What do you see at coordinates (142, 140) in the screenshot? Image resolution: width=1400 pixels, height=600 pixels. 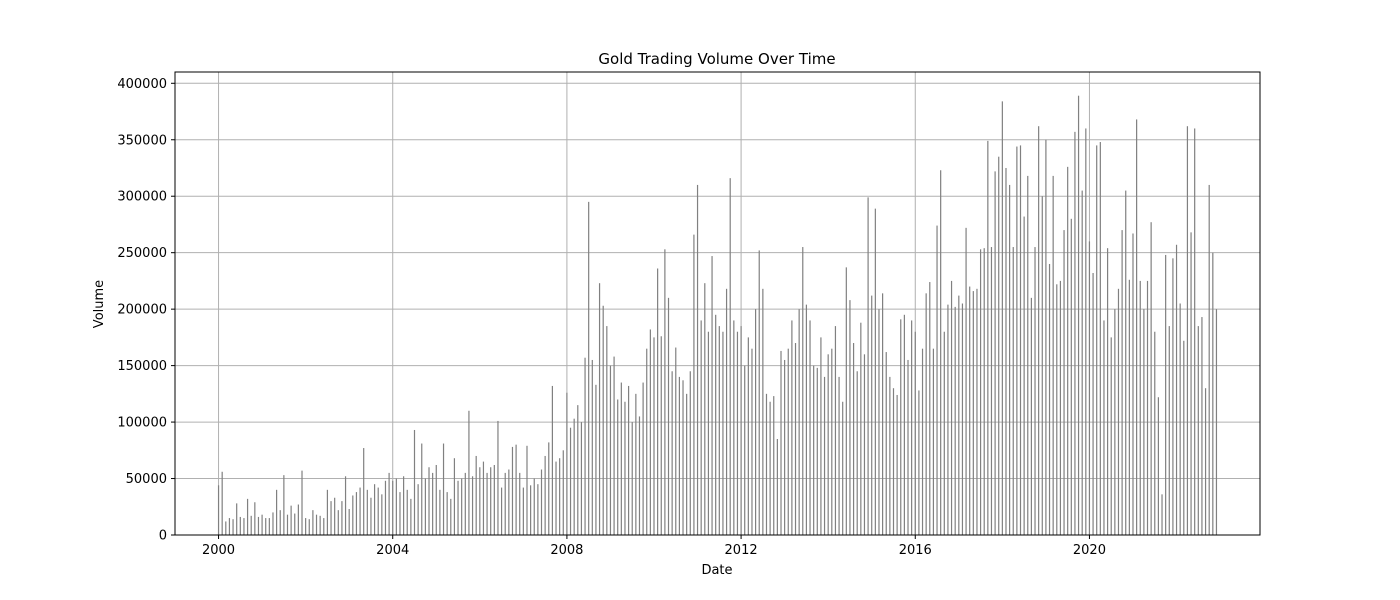 I see `y-tick-label: 350000` at bounding box center [142, 140].